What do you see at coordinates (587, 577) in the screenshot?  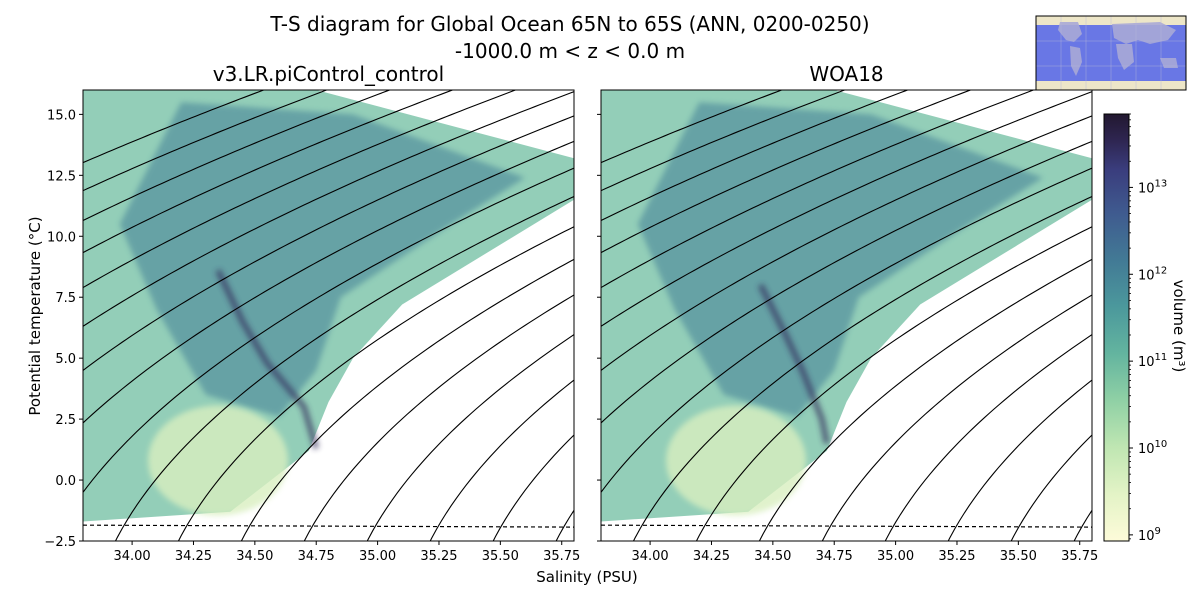 I see `x-axis-label: Salinity (PSU)` at bounding box center [587, 577].